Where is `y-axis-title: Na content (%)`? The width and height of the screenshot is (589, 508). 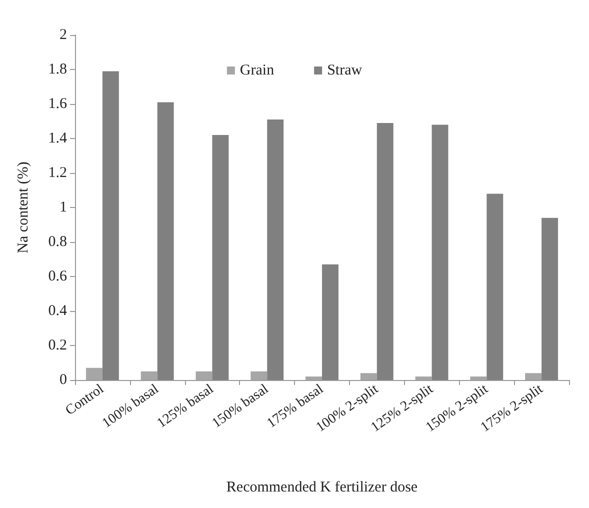 y-axis-title: Na content (%) is located at coordinates (24, 208).